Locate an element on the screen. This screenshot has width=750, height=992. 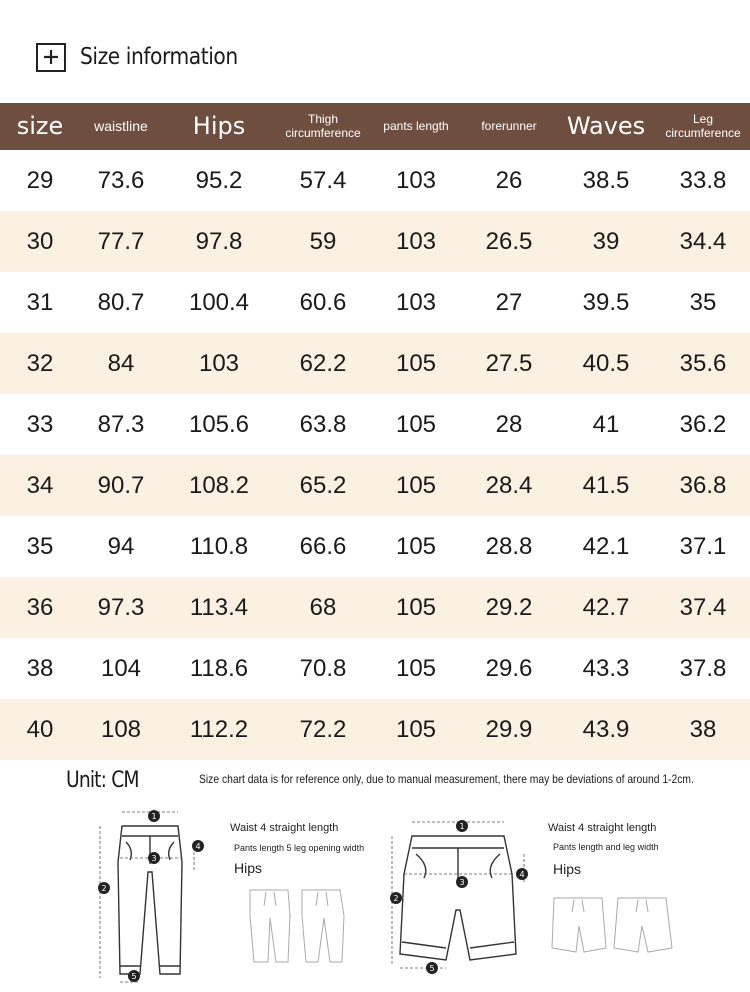
section-heading: Size information is located at coordinates (147, 57).